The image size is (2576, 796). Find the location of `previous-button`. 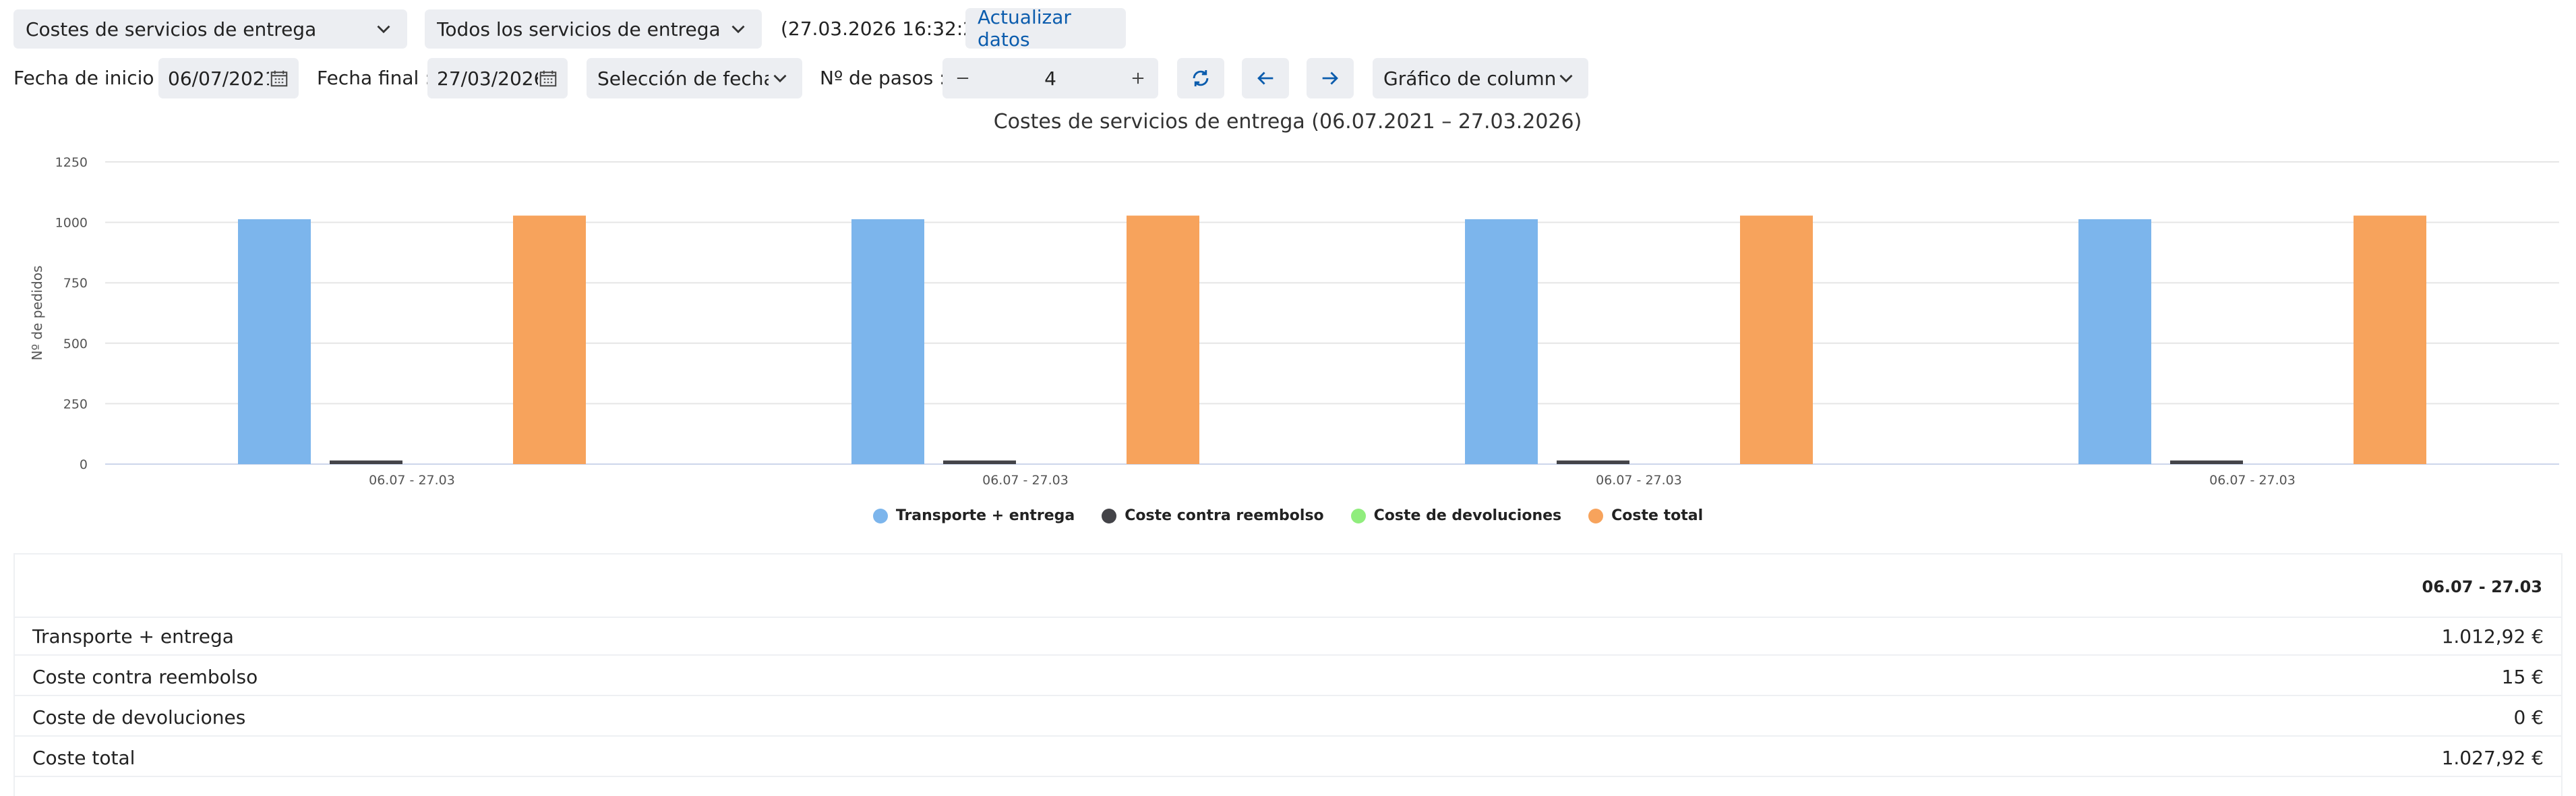

previous-button is located at coordinates (1265, 78).